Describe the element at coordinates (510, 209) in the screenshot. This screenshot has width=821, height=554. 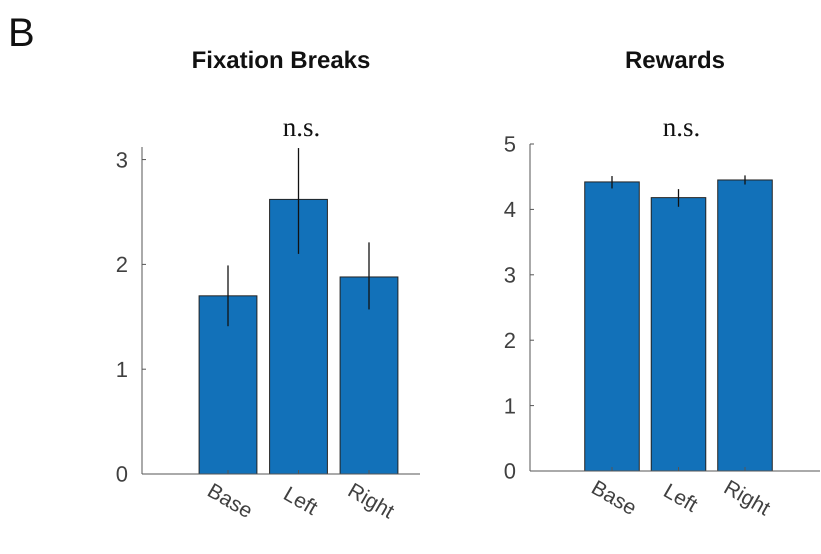
I see `y-tick-label: 4` at that location.